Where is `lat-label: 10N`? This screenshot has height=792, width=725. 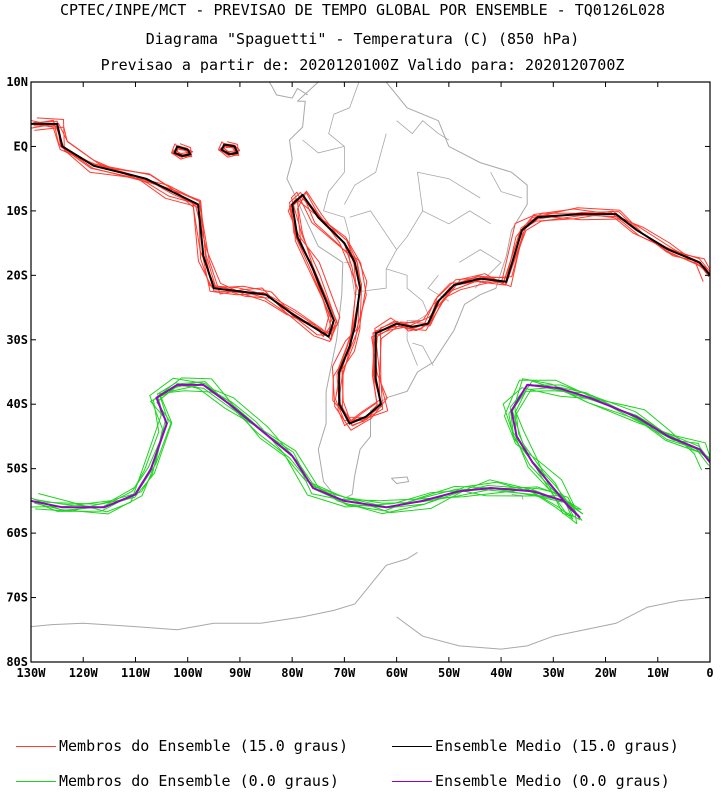
lat-label: 10N is located at coordinates (17, 82).